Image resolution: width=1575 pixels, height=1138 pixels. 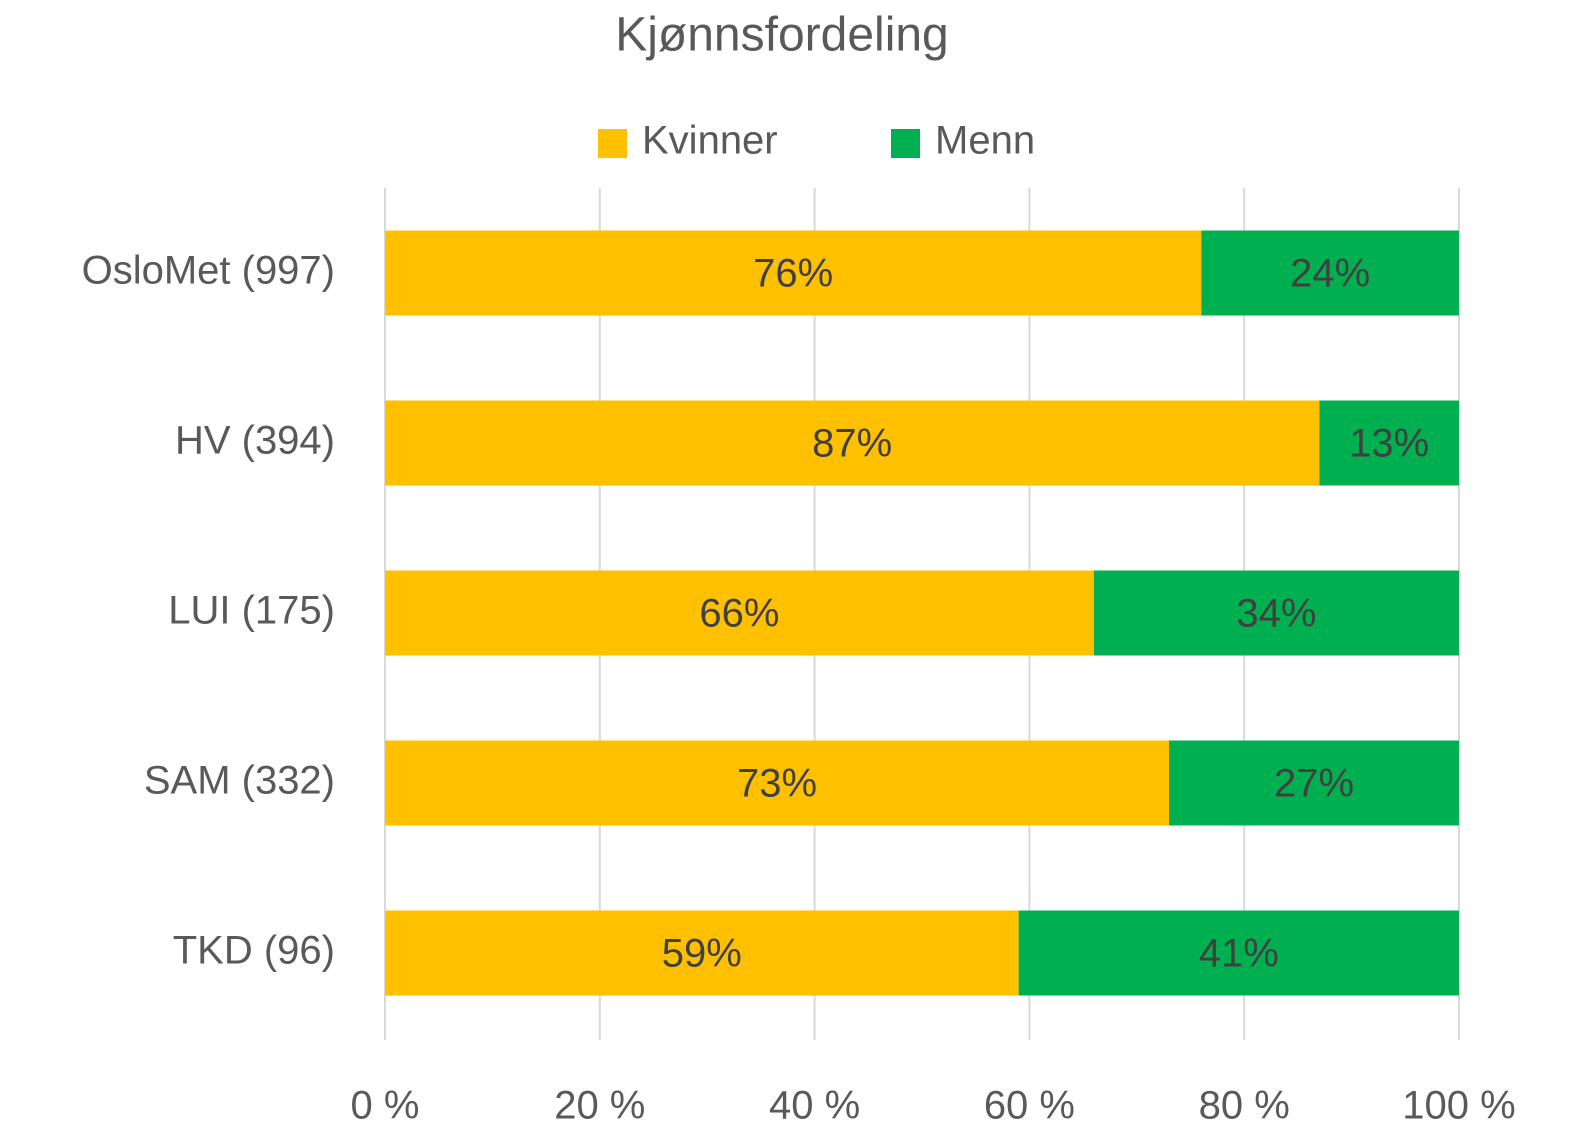 I want to click on chart-title: Kjønnsfordeling, so click(x=782, y=35).